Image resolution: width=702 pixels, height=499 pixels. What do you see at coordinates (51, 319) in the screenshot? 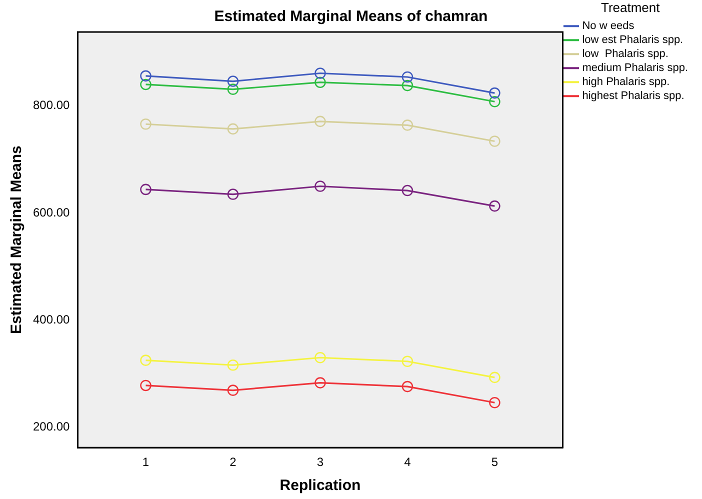
I see `y-tick-label: 400.00` at bounding box center [51, 319].